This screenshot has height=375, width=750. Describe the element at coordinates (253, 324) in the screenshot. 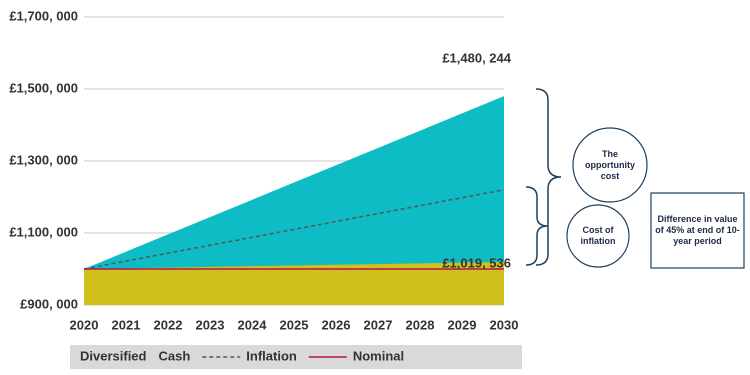

I see `x-tick-label: 2024` at that location.